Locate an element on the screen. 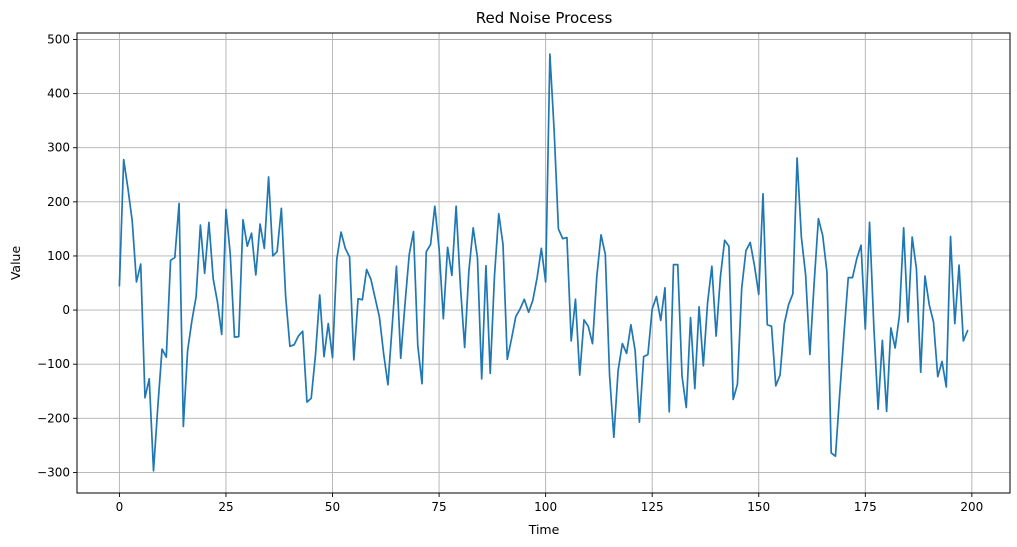  y-axis-label: Value is located at coordinates (15, 263).